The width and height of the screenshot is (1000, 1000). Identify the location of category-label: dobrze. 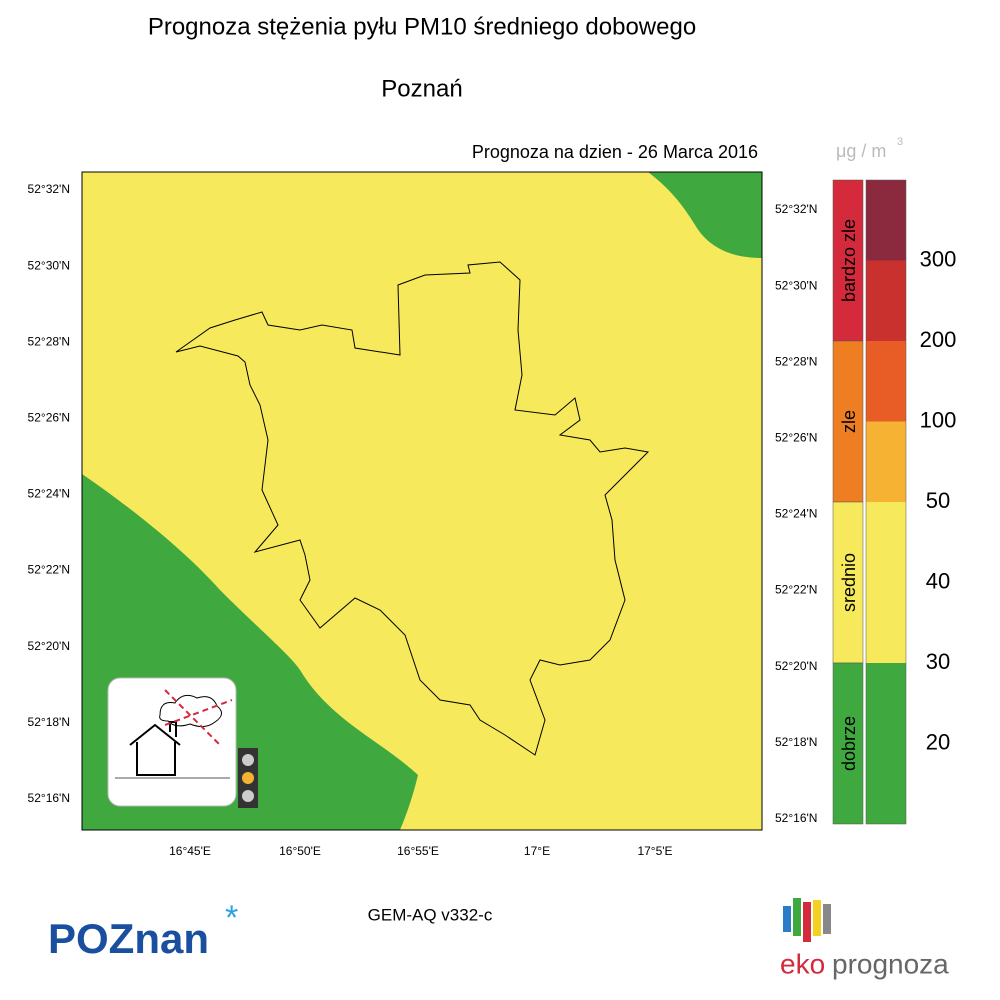
(849, 743).